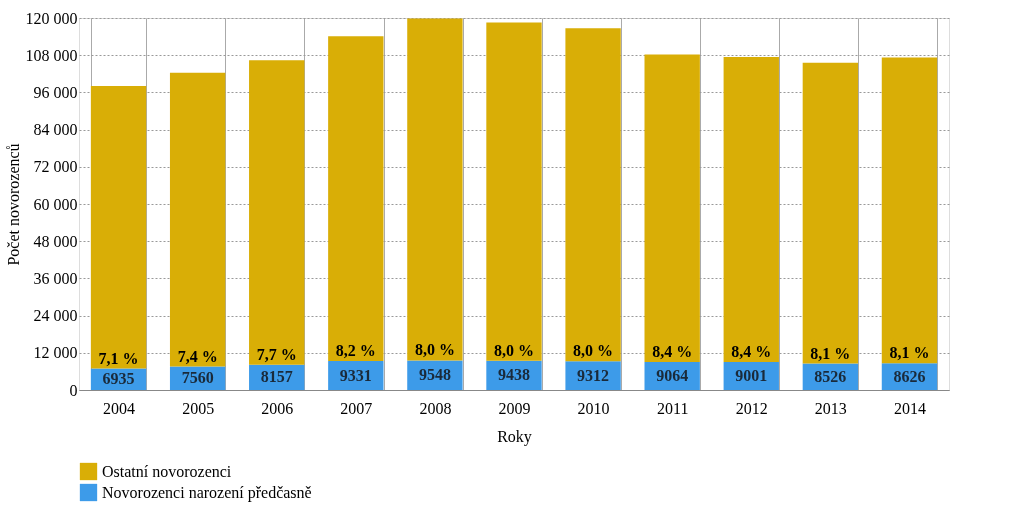 The image size is (1009, 522). Describe the element at coordinates (593, 375) in the screenshot. I see `data-label: 9312` at that location.